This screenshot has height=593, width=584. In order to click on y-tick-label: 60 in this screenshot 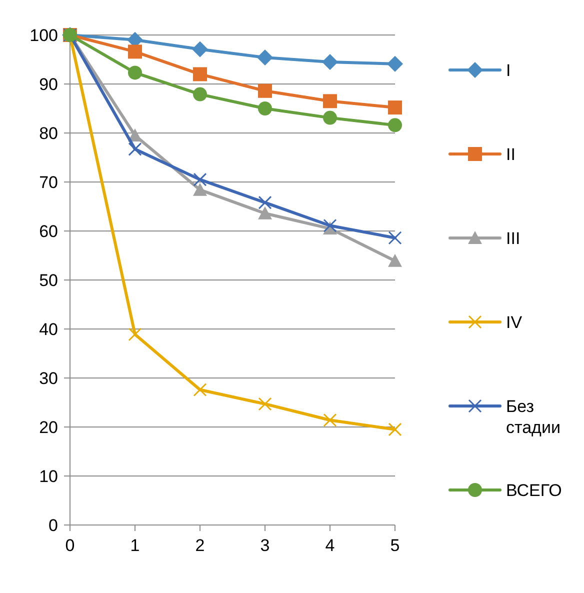, I will do `click(48, 231)`.